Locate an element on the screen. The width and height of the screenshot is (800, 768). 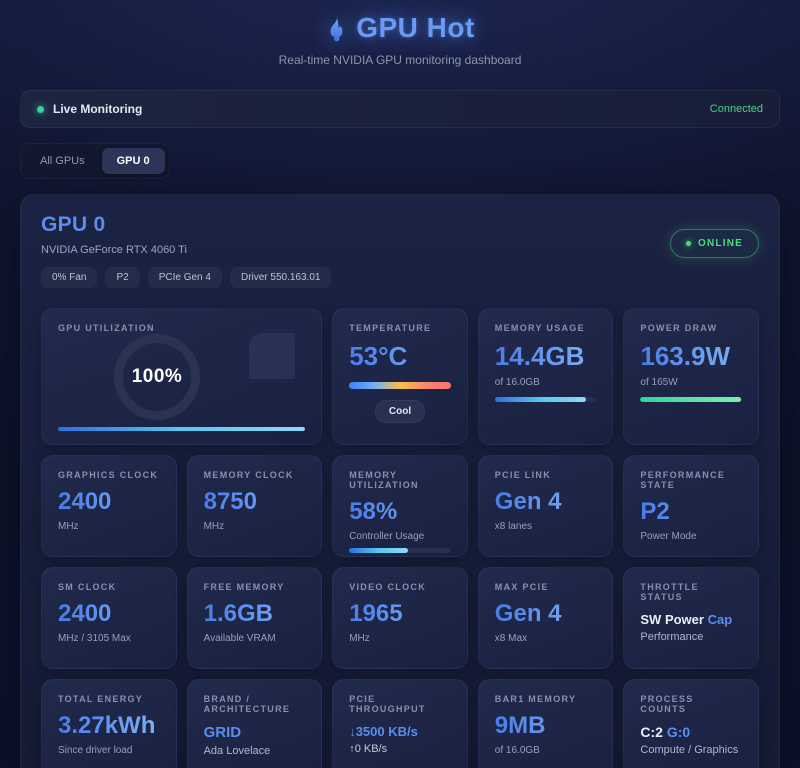
utilization-bar-fill is located at coordinates (182, 429).